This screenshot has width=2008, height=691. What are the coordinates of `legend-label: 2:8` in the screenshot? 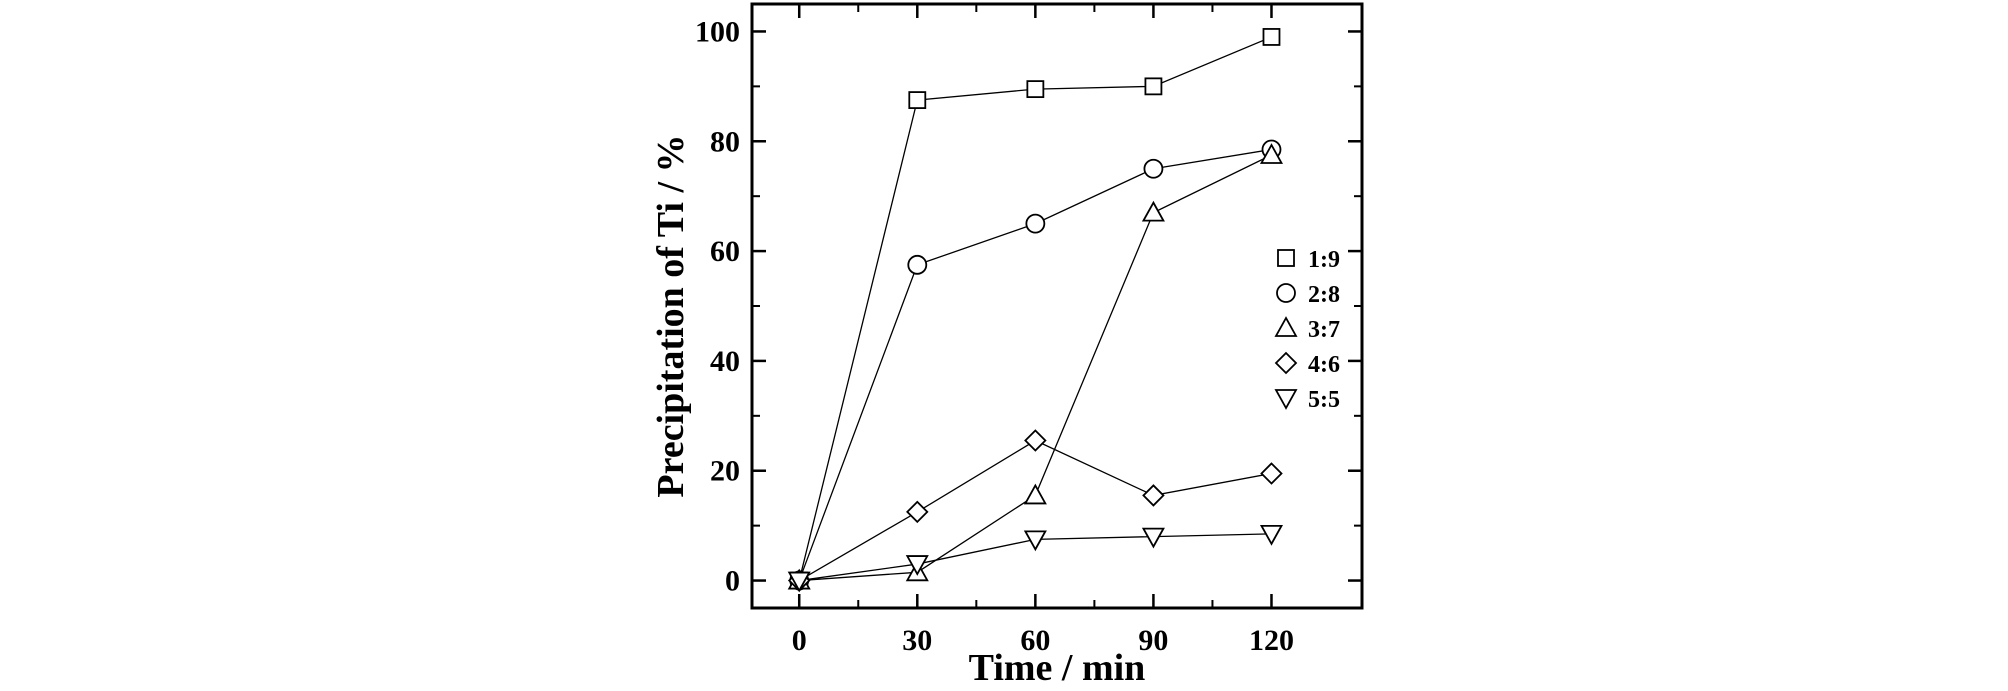 It's located at (1324, 295).